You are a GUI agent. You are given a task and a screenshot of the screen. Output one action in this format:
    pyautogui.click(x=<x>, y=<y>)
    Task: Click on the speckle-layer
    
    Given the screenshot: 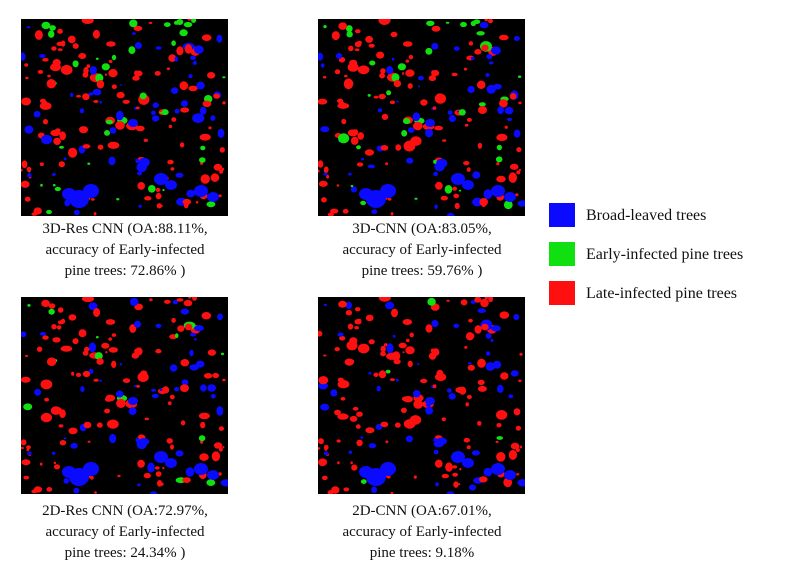 What is the action you would take?
    pyautogui.click(x=124, y=395)
    